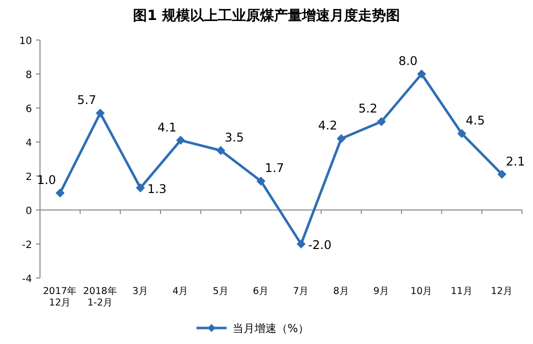 The width and height of the screenshot is (533, 344). What do you see at coordinates (381, 291) in the screenshot?
I see `x-tick-label: 9月` at bounding box center [381, 291].